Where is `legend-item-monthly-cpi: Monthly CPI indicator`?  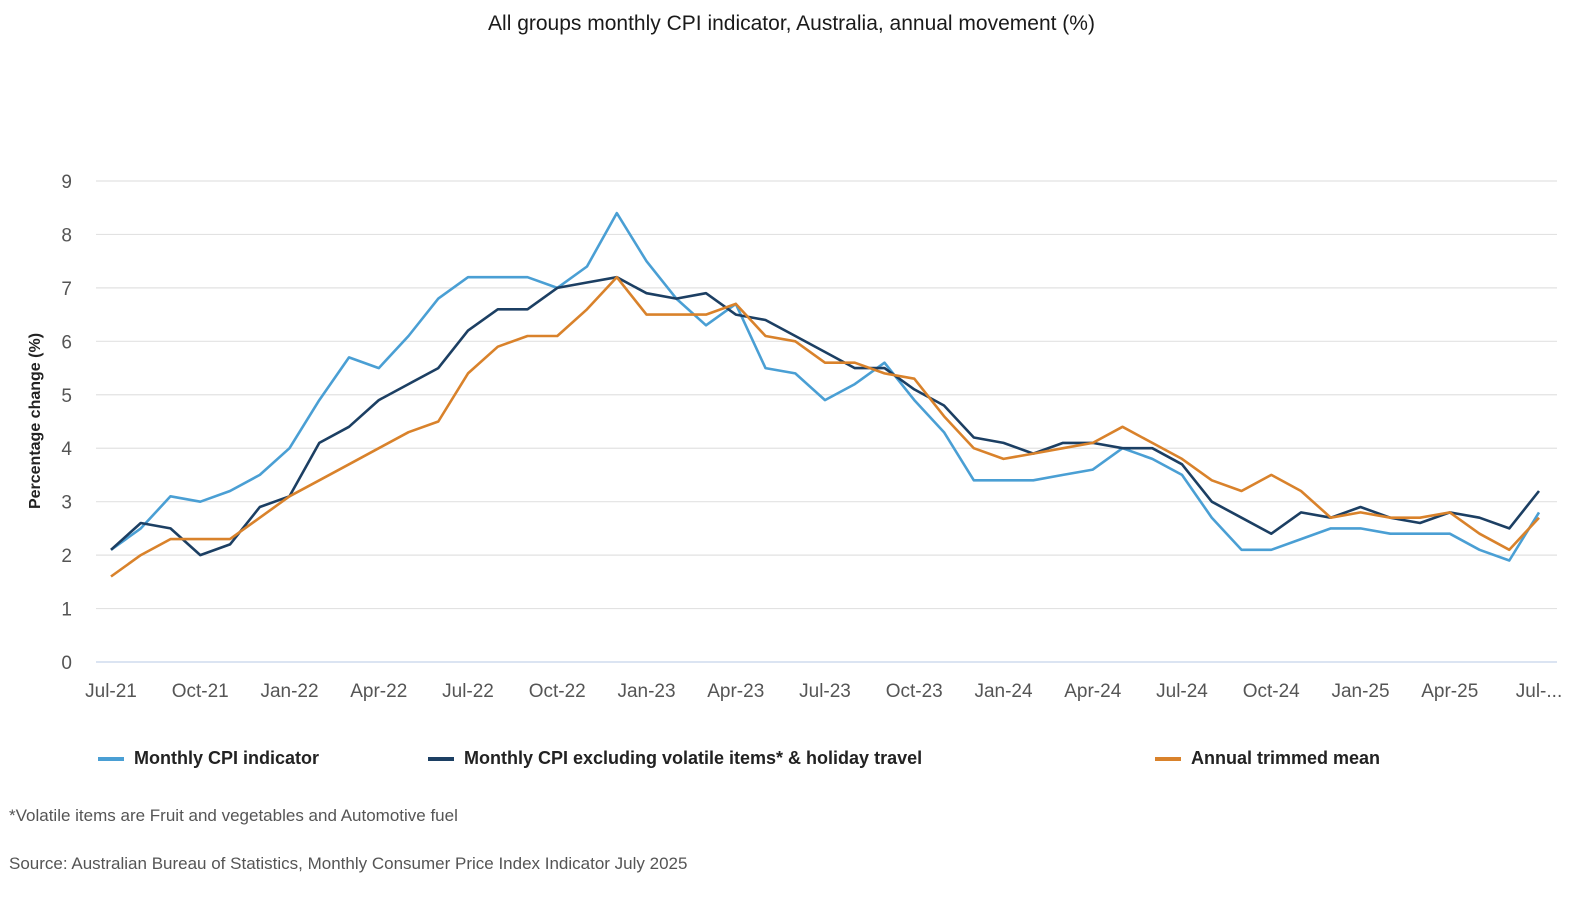
legend-item-monthly-cpi: Monthly CPI indicator is located at coordinates (208, 758).